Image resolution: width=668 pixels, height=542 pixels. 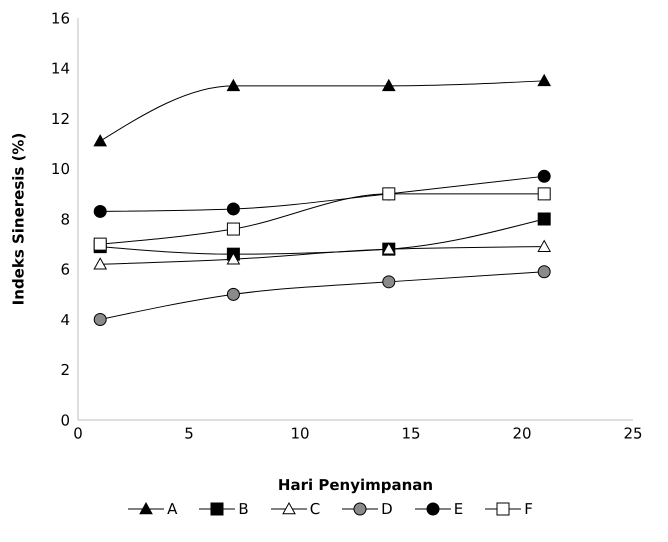 What do you see at coordinates (65, 219) in the screenshot?
I see `y-tick-label: 8` at bounding box center [65, 219].